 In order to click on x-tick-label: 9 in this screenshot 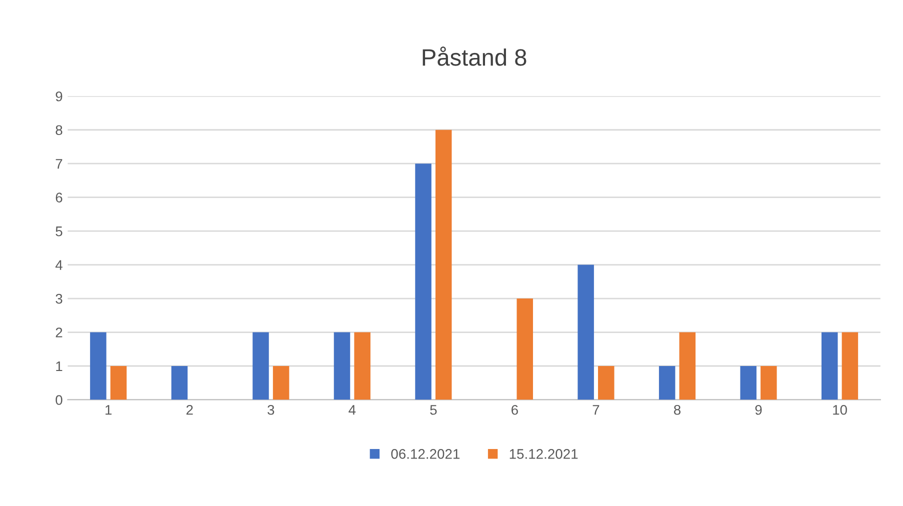, I will do `click(758, 409)`.